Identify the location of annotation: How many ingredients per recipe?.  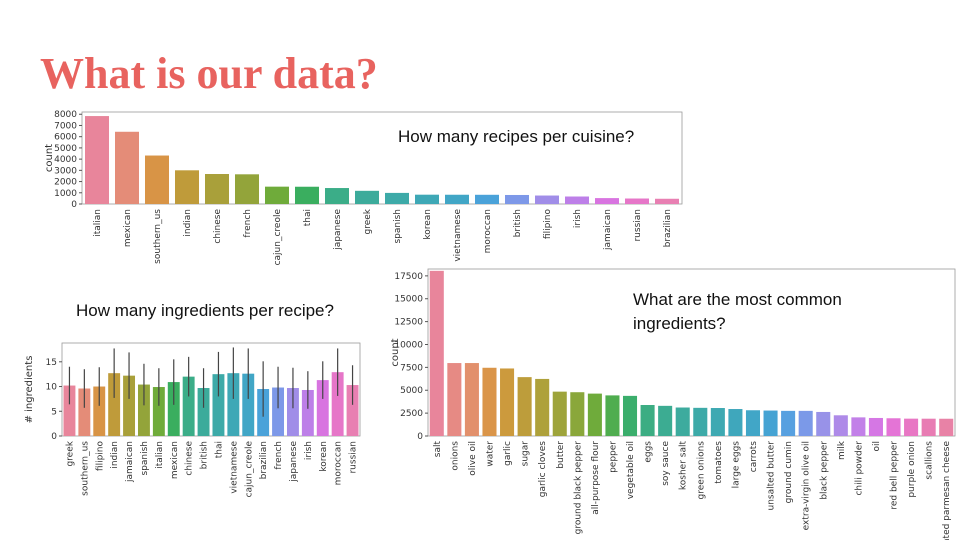
(205, 310).